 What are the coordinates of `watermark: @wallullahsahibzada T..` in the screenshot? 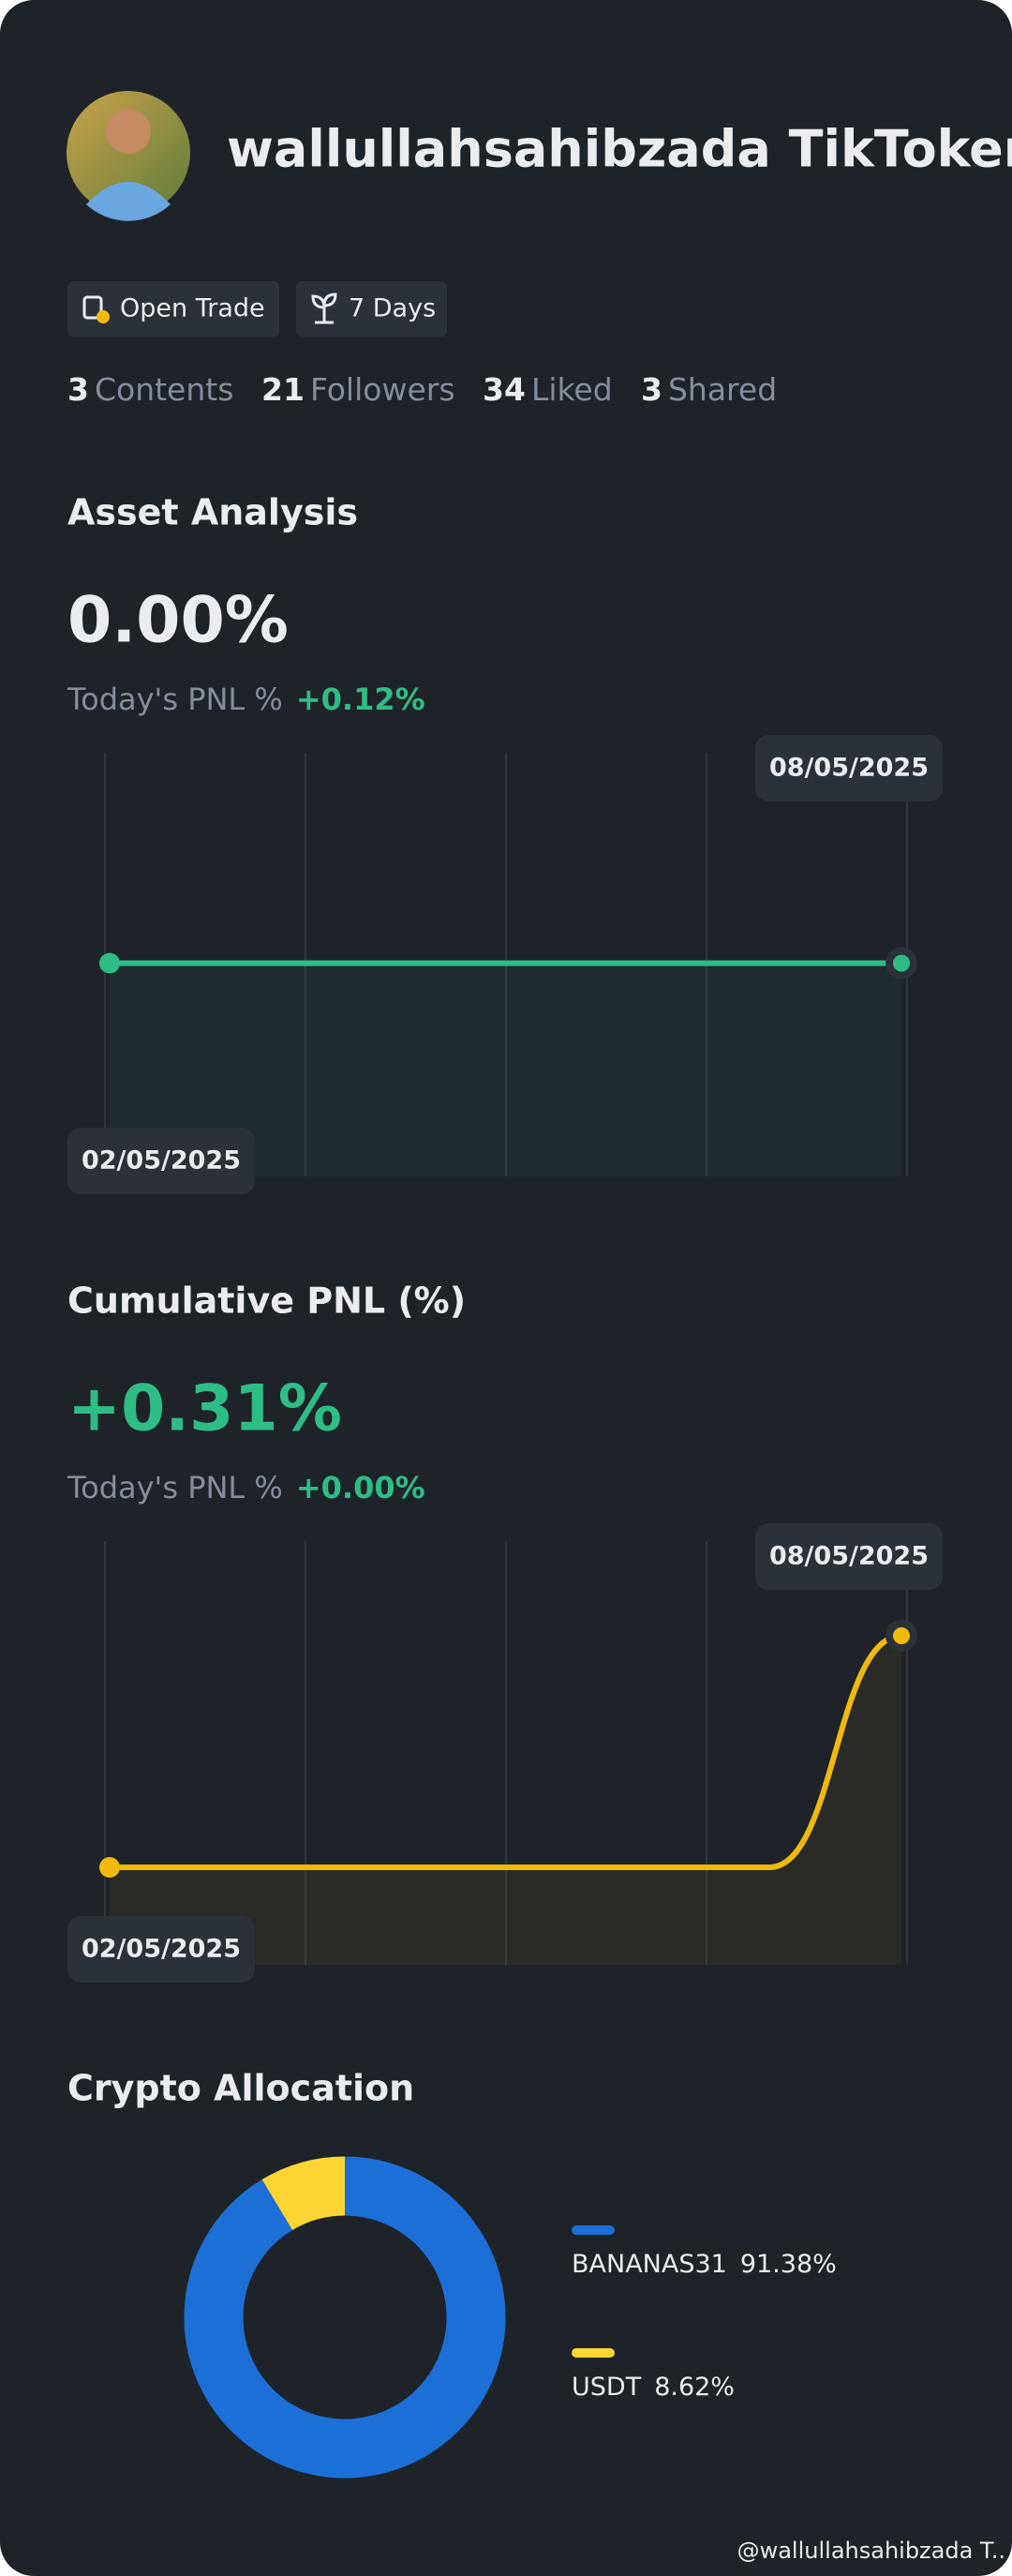 It's located at (871, 2551).